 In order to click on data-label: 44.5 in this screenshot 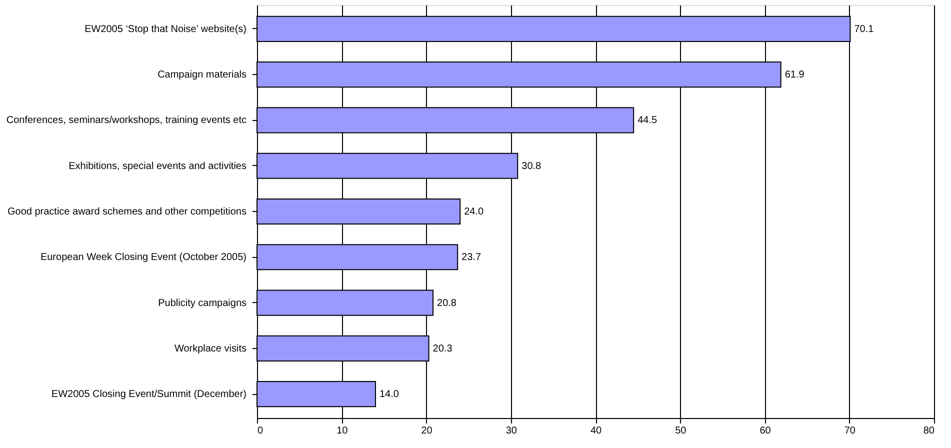, I will do `click(648, 120)`.